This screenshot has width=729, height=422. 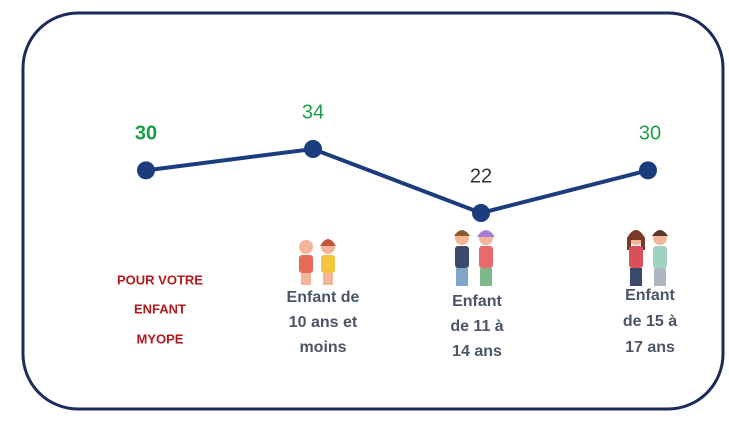 I want to click on category-label: Enfant de, so click(x=323, y=297).